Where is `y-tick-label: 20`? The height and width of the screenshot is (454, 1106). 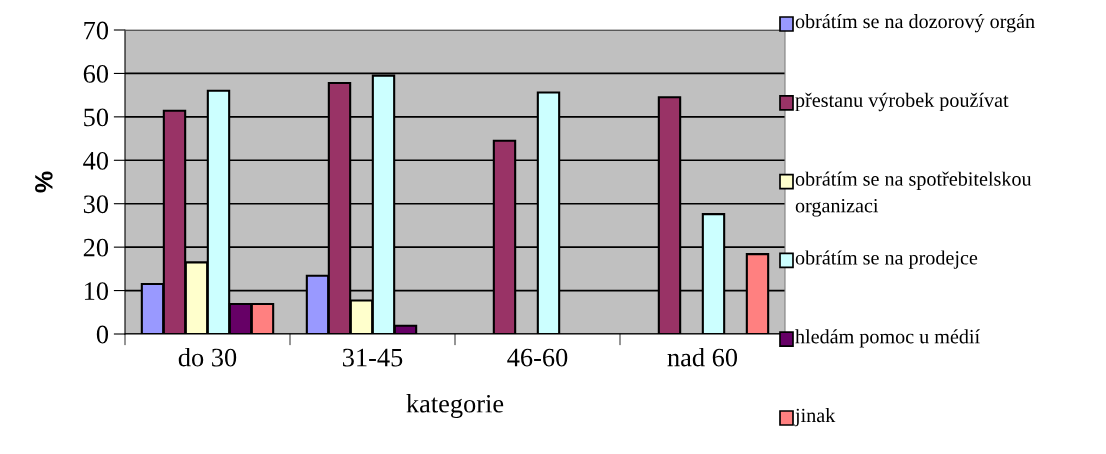 y-tick-label: 20 is located at coordinates (96, 247).